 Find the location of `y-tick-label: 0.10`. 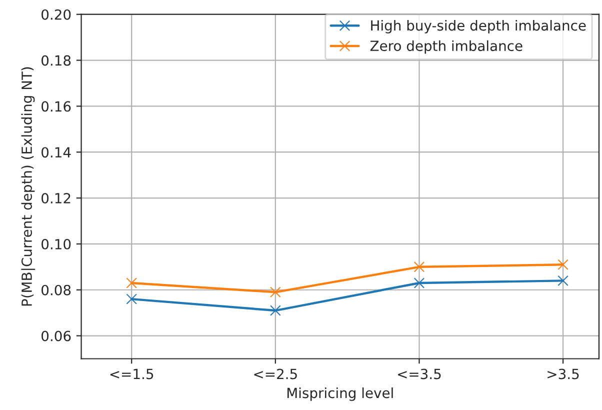

y-tick-label: 0.10 is located at coordinates (56, 244).